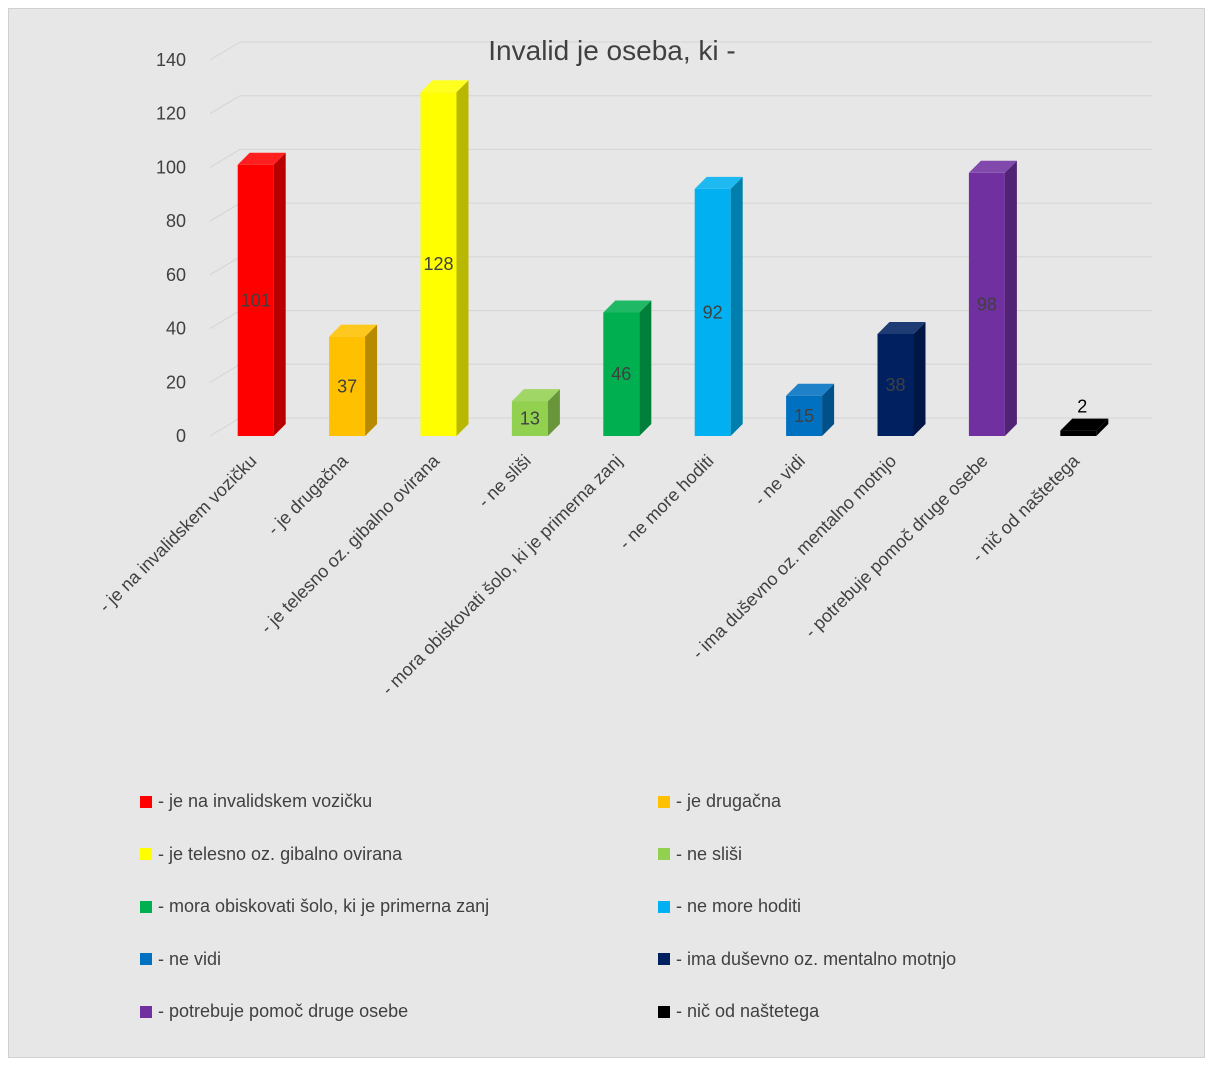 Image resolution: width=1213 pixels, height=1066 pixels. Describe the element at coordinates (181, 436) in the screenshot. I see `y-tick-label: 0` at that location.